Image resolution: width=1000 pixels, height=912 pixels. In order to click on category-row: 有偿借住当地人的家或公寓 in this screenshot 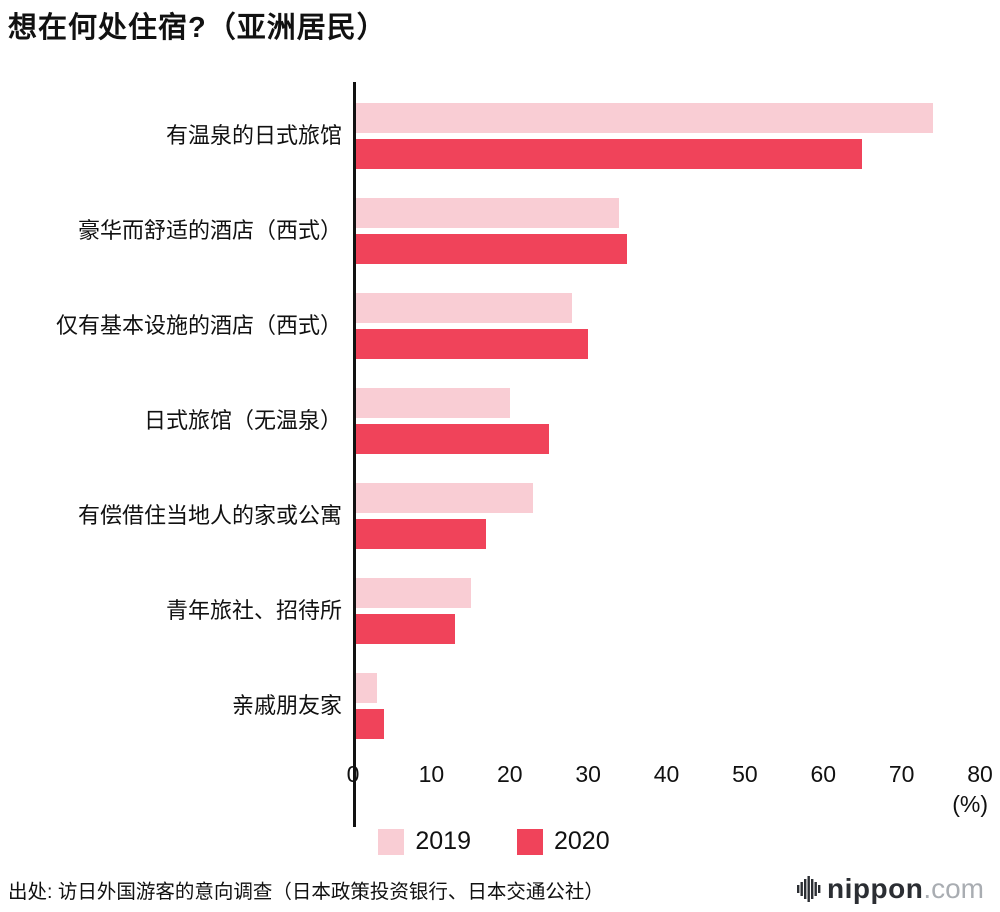, I will do `click(494, 515)`.